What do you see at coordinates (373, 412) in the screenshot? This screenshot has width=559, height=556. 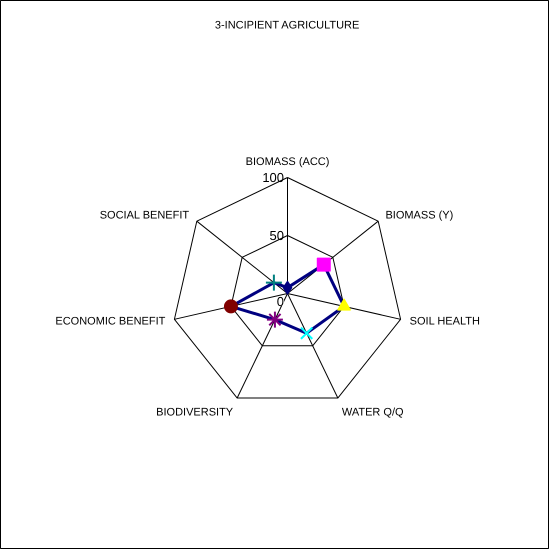 I see `spoke-label: WATER Q/Q` at bounding box center [373, 412].